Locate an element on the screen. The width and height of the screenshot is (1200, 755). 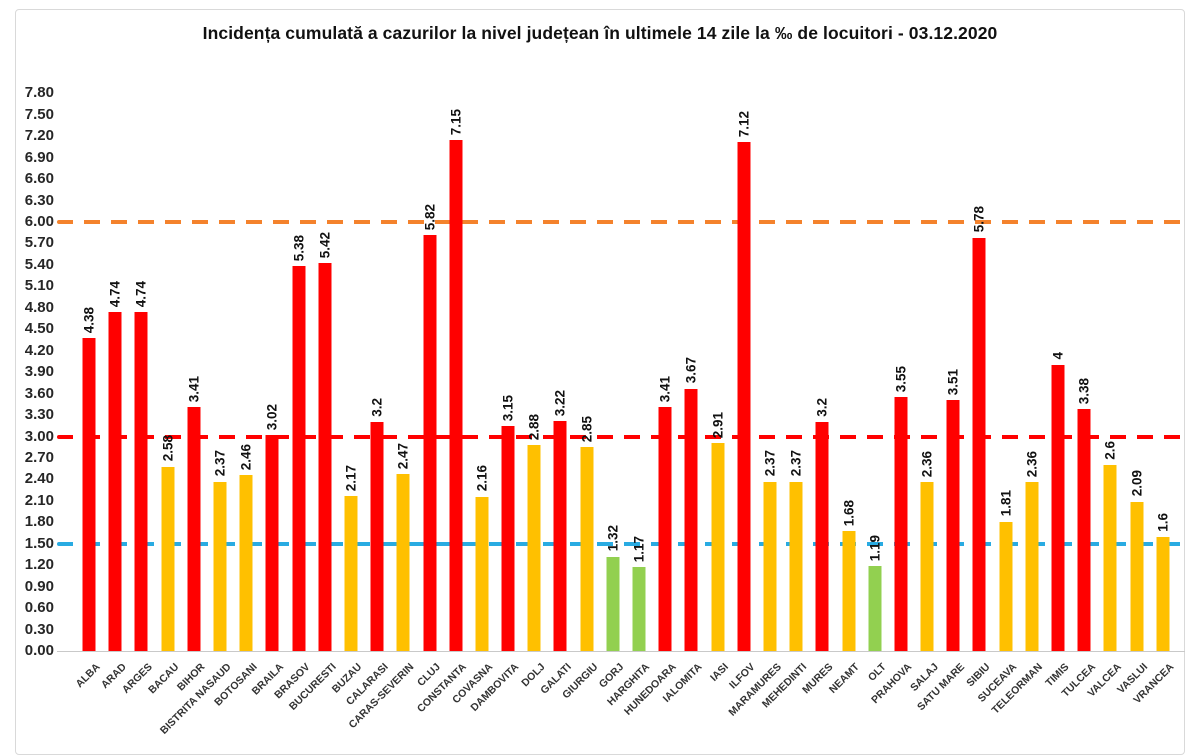
bar-value-label: 3.38 is located at coordinates (1084, 391).